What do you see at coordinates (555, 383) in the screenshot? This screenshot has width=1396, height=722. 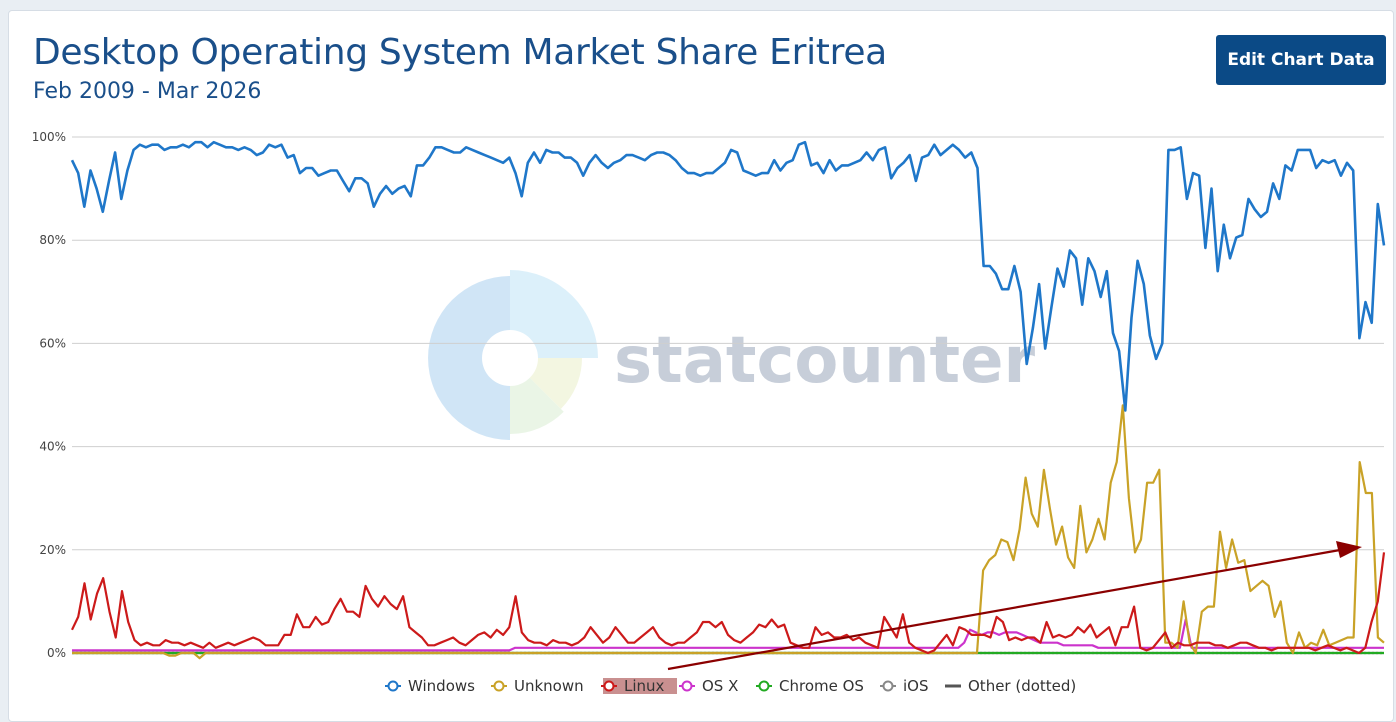 I see `watermark-segment-yellow` at bounding box center [555, 383].